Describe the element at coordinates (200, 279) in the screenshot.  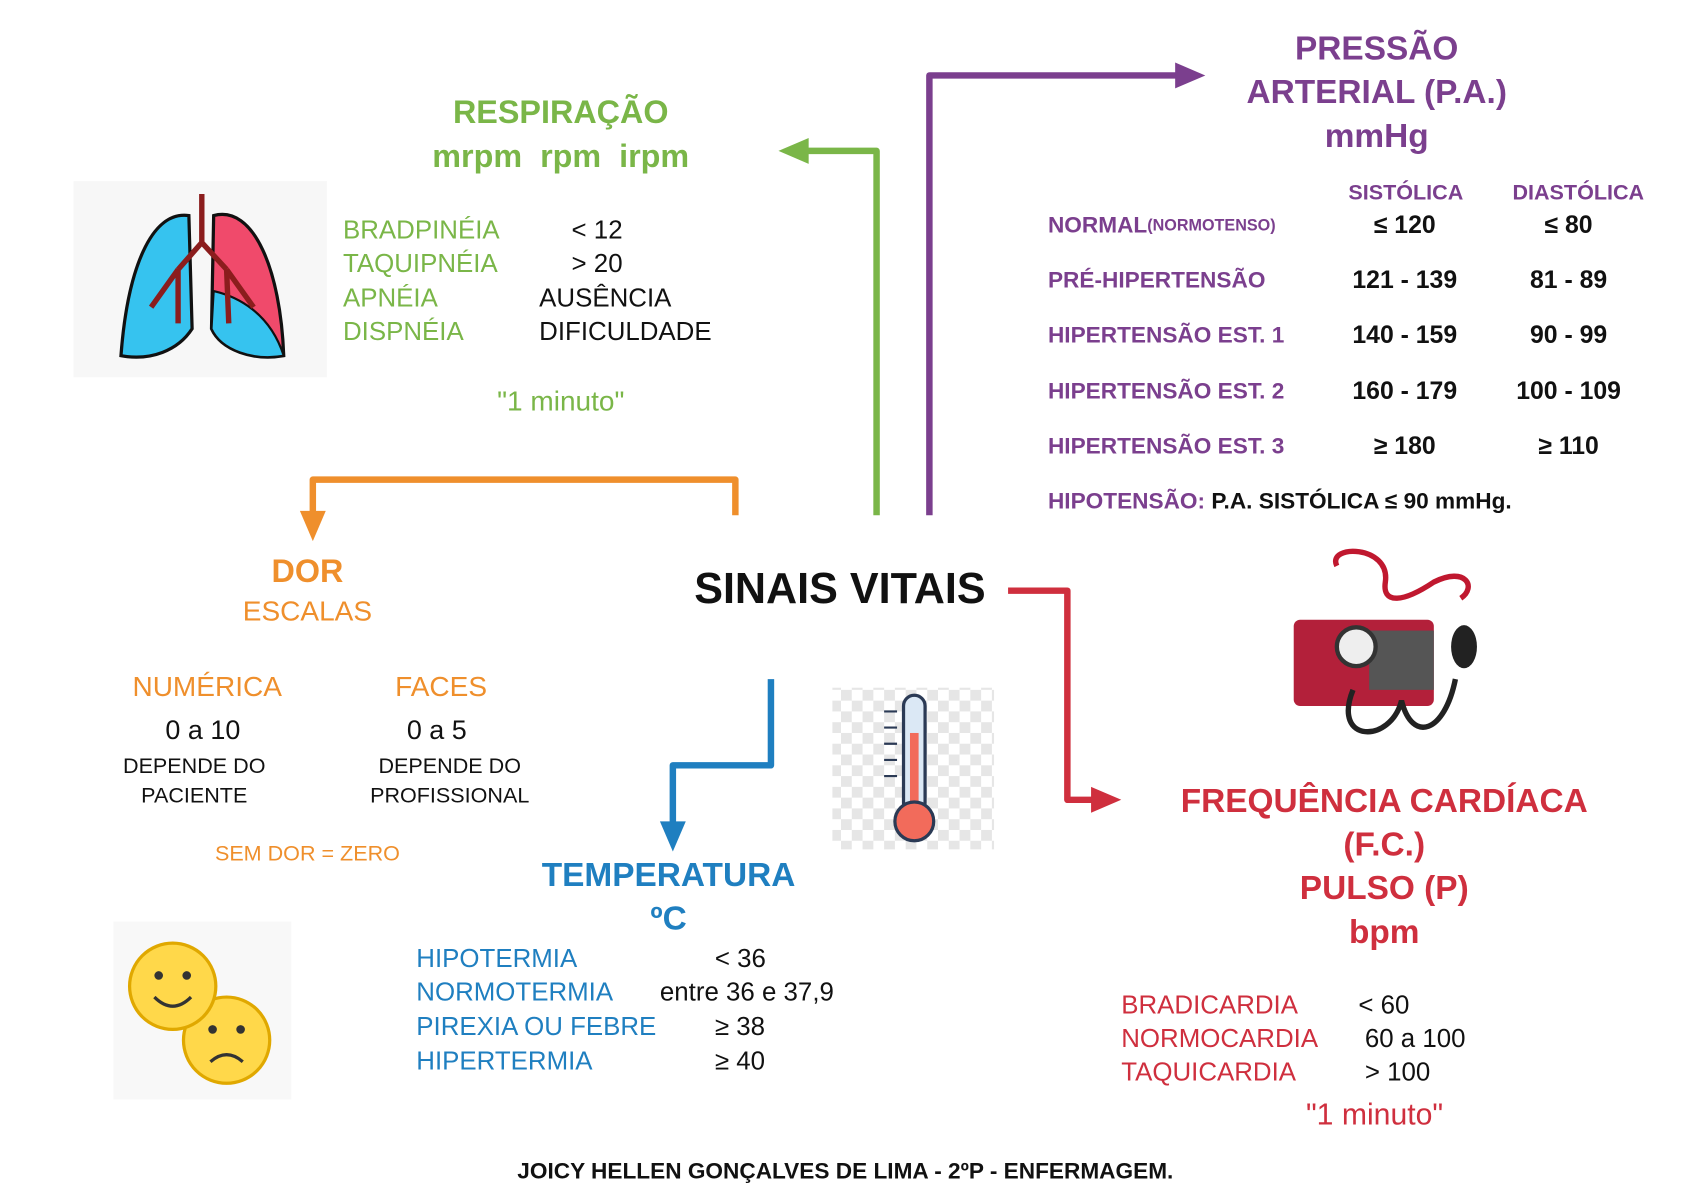
I see `lungs-illustration` at that location.